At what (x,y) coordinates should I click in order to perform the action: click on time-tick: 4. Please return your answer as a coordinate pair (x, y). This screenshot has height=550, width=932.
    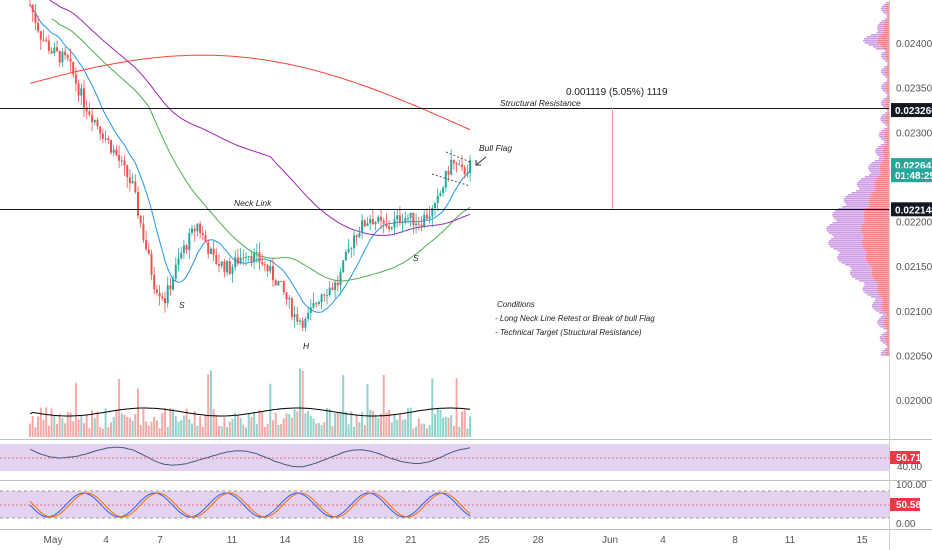
    Looking at the image, I should click on (663, 540).